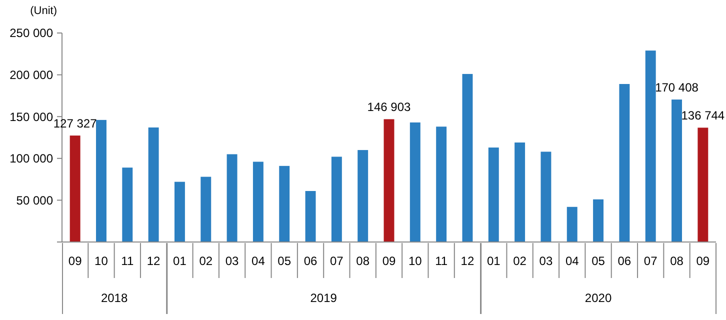 The height and width of the screenshot is (320, 726). What do you see at coordinates (677, 87) in the screenshot?
I see `data-label: 170 408` at bounding box center [677, 87].